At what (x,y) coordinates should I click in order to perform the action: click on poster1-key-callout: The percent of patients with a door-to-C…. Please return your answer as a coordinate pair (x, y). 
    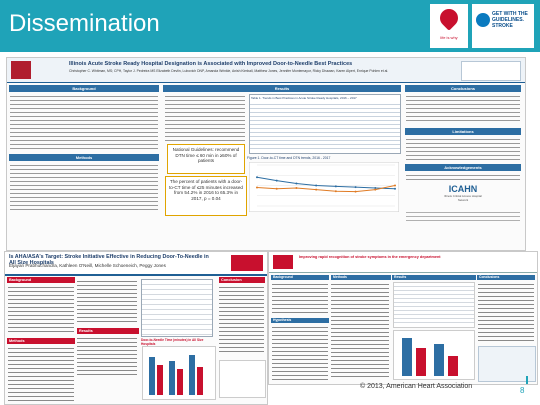
    Looking at the image, I should click on (206, 196).